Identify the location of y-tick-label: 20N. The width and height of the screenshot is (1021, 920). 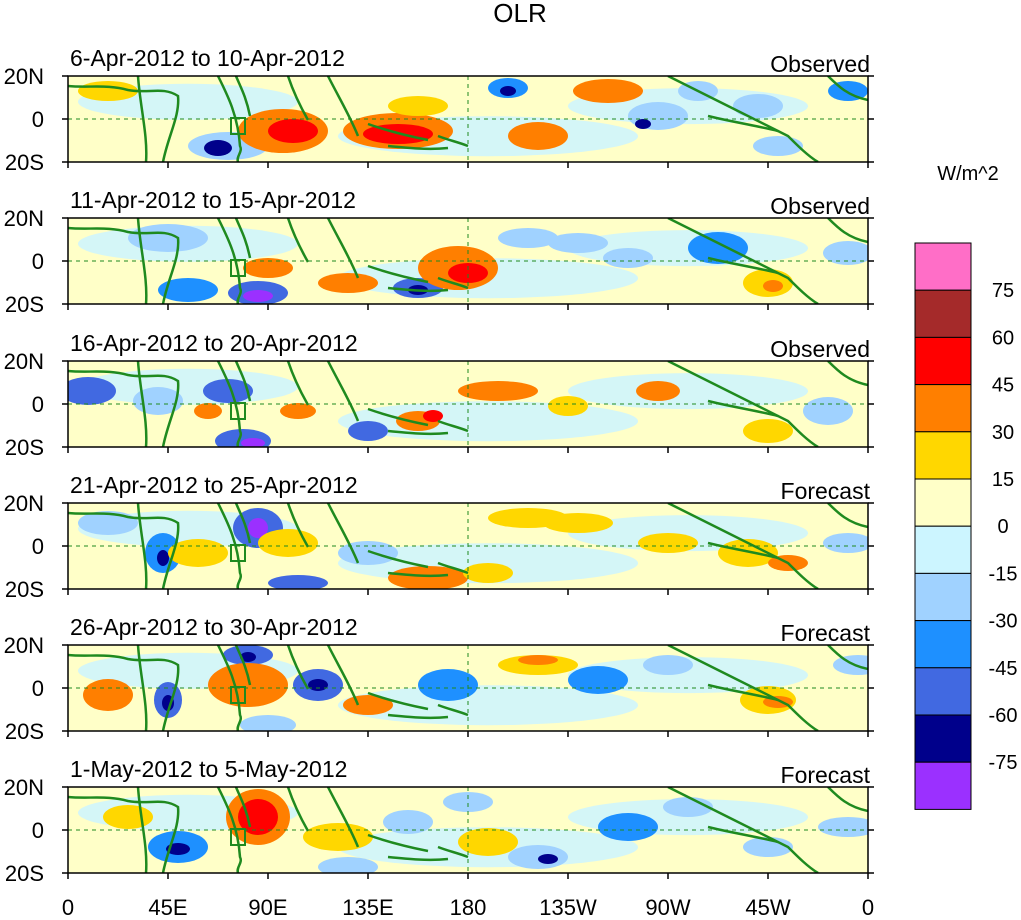
(24, 76).